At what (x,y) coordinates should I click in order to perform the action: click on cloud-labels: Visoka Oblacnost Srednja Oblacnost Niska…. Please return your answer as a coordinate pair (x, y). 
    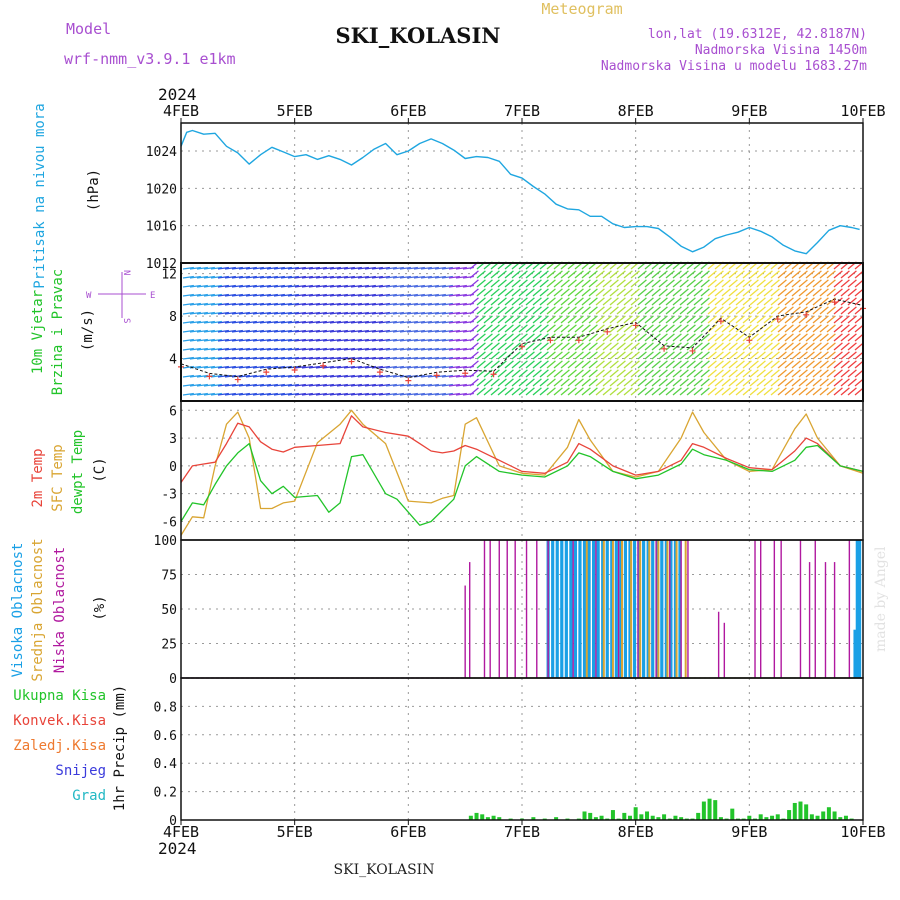
    Looking at the image, I should click on (59, 609).